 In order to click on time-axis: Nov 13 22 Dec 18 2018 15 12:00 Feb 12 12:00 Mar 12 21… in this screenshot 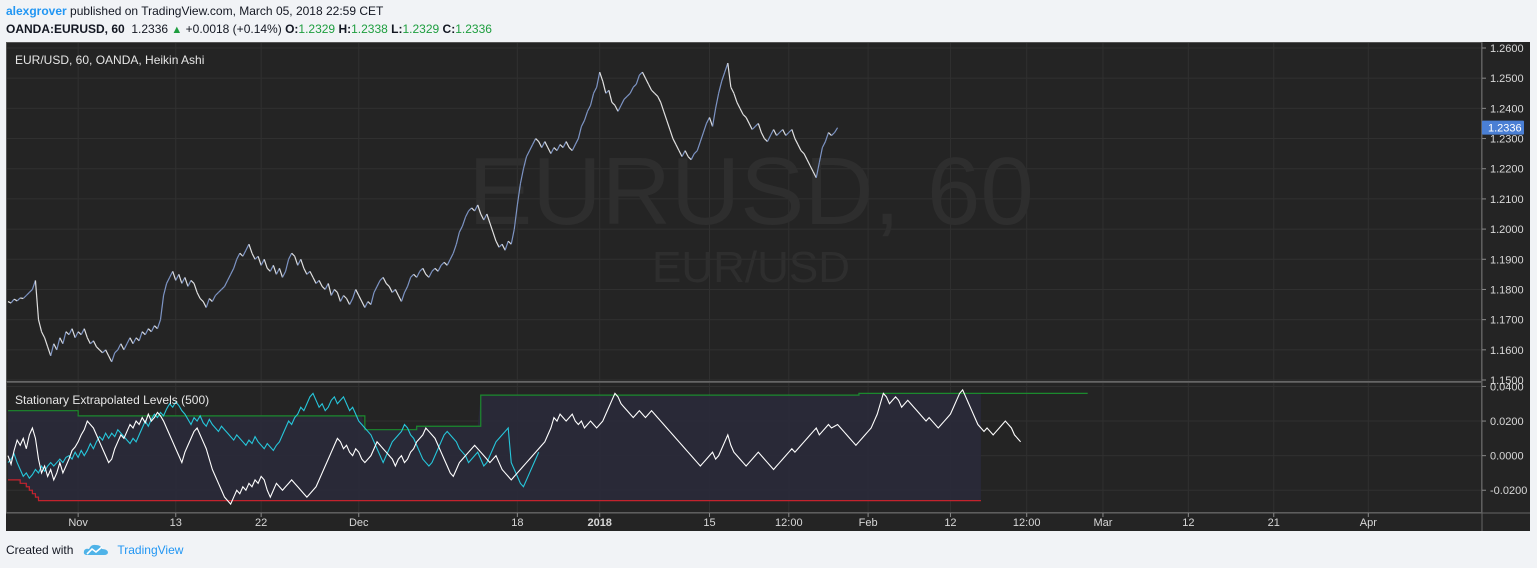, I will do `click(722, 521)`.